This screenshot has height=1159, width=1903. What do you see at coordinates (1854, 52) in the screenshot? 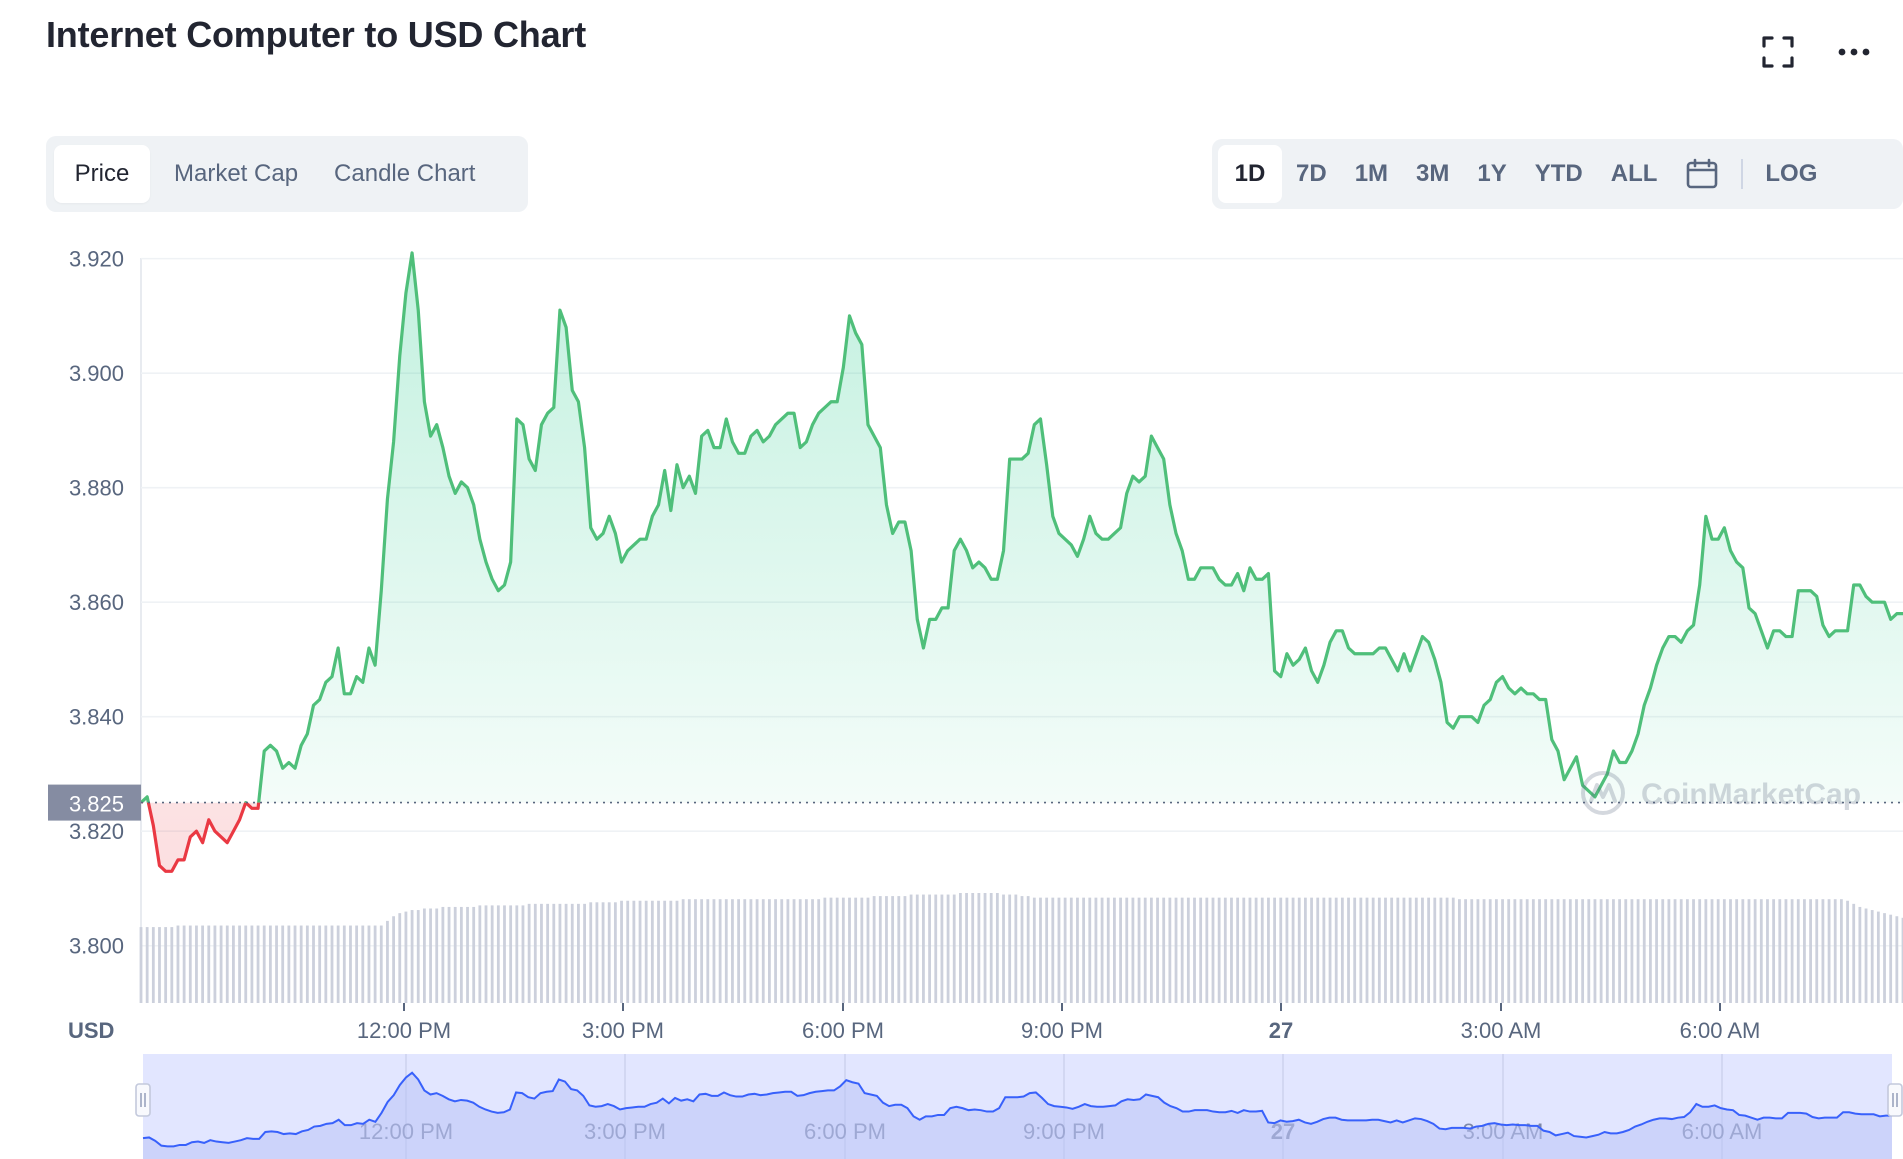
I see `more-icon` at bounding box center [1854, 52].